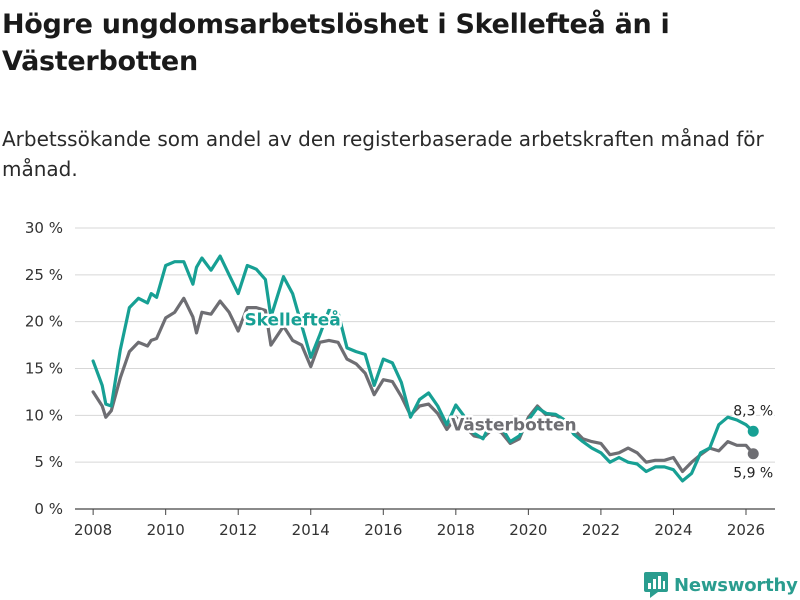 This screenshot has width=800, height=600. Describe the element at coordinates (238, 530) in the screenshot. I see `x-tick-label: 2012` at that location.